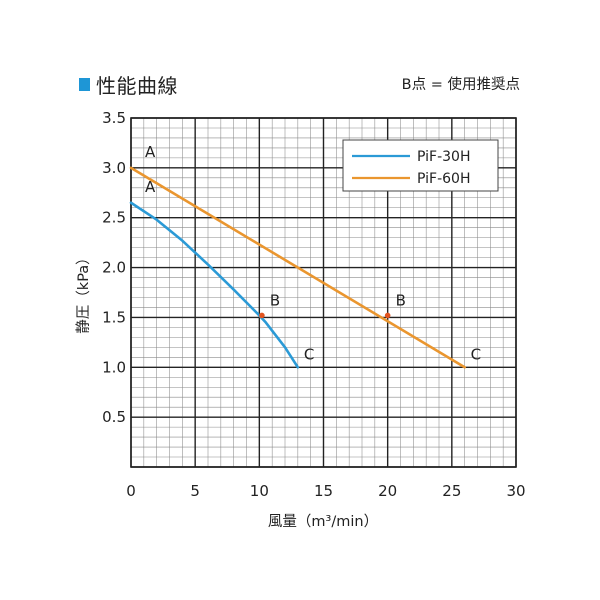 Image resolution: width=600 pixels, height=600 pixels. I want to click on y-tick-label: 2.0, so click(114, 268).